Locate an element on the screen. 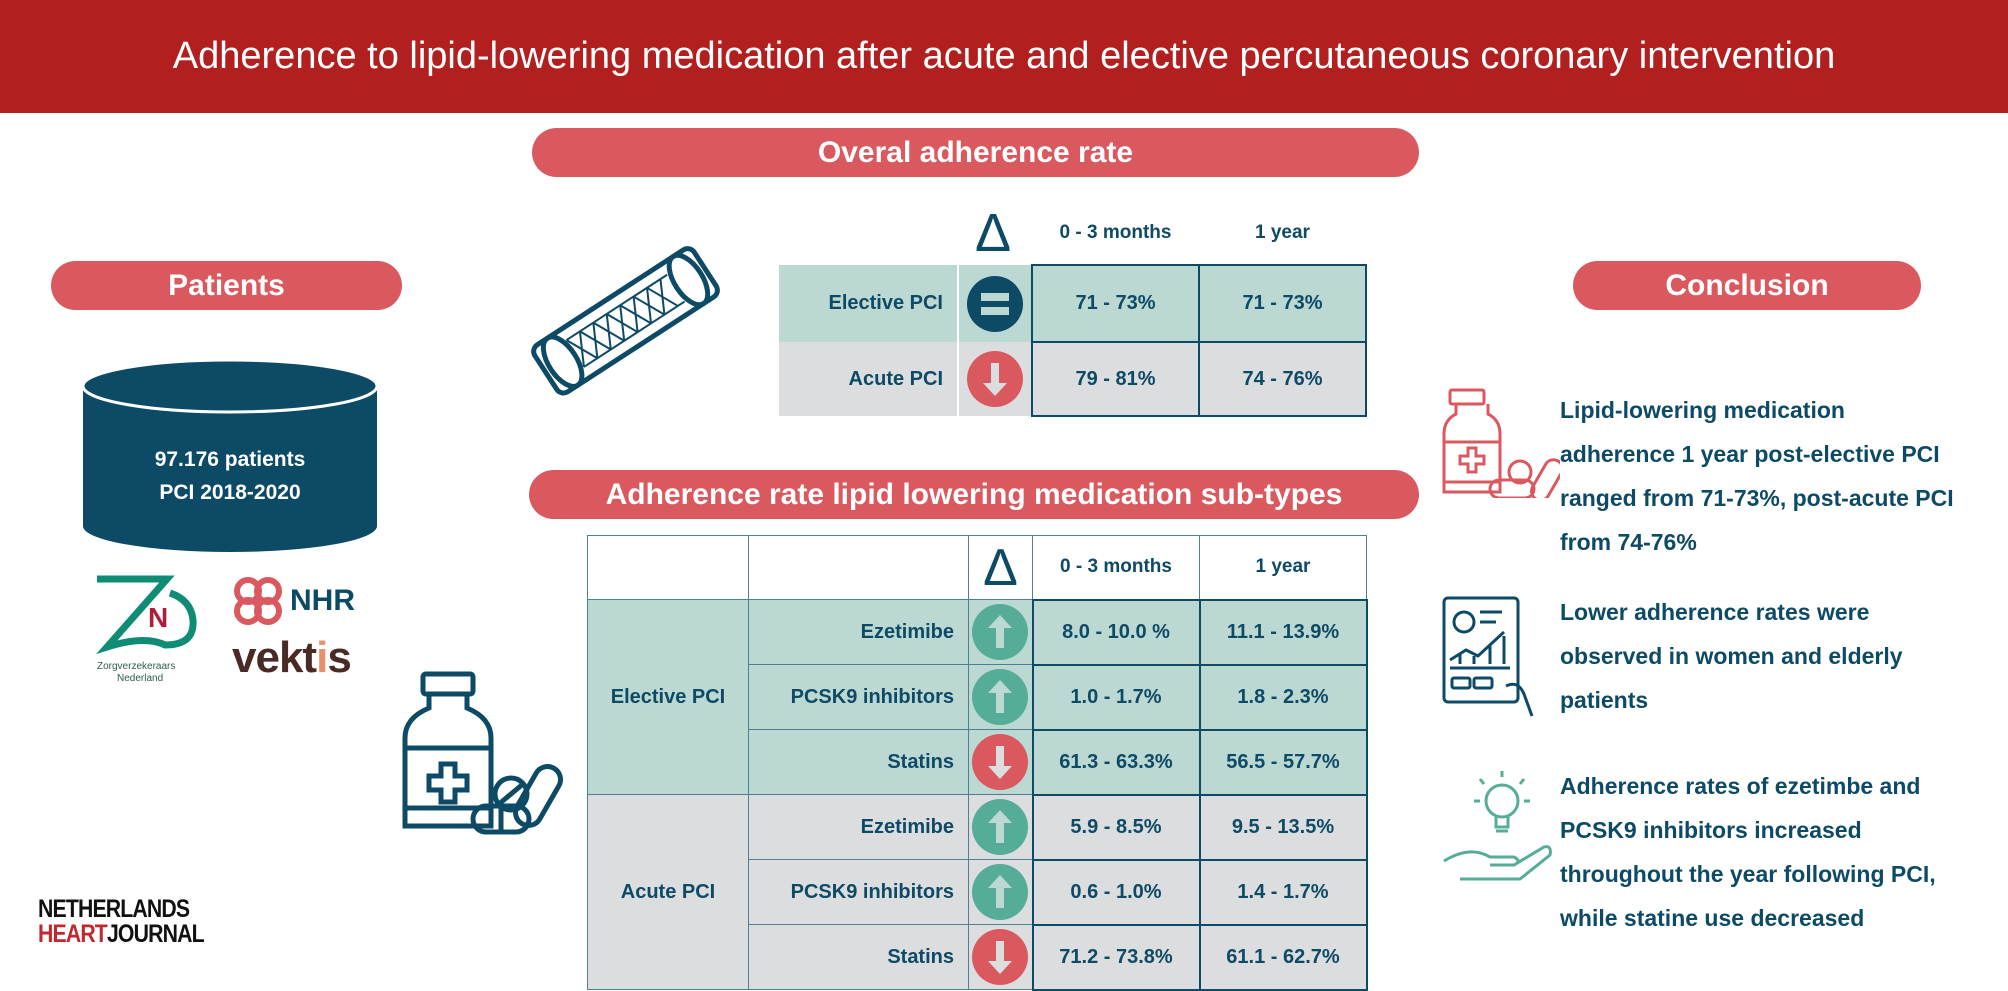 This screenshot has height=991, width=2008. value-cell: 1.0 - 1.7% is located at coordinates (1116, 697).